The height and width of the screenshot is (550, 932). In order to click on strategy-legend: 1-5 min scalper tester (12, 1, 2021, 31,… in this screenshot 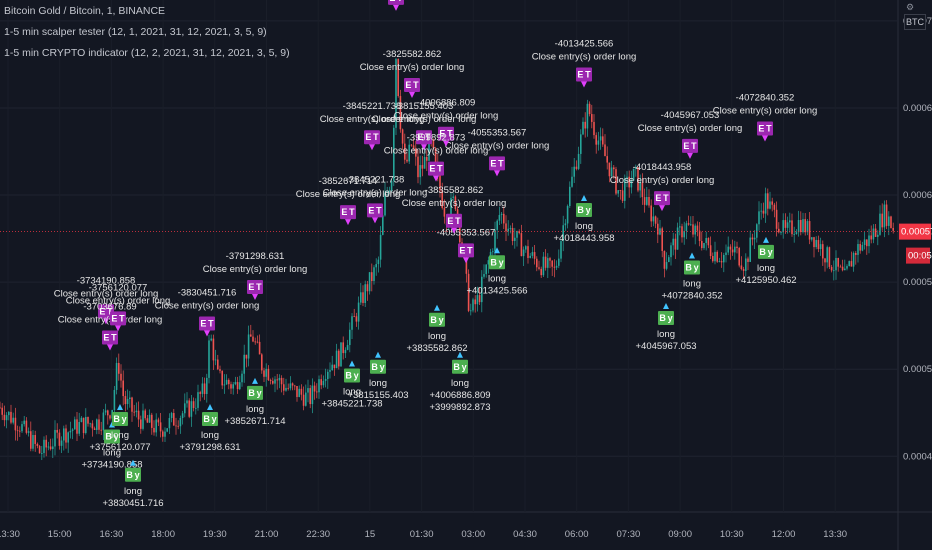, I will do `click(135, 32)`.